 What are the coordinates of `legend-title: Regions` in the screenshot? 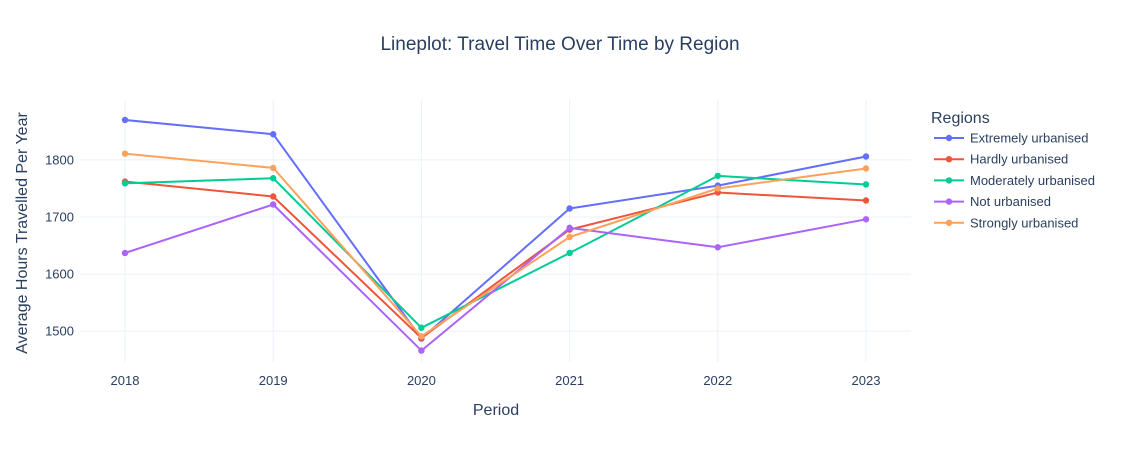 It's located at (960, 118).